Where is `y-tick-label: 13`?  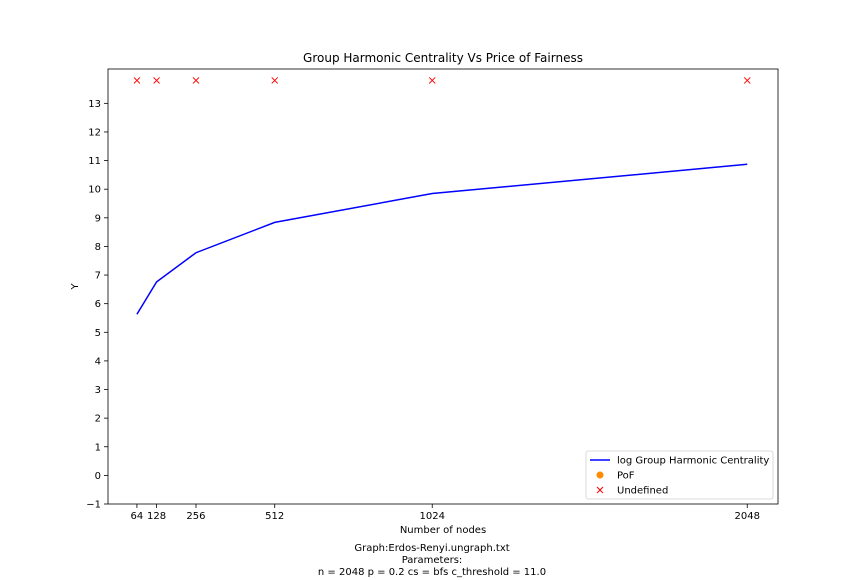
y-tick-label: 13 is located at coordinates (94, 104).